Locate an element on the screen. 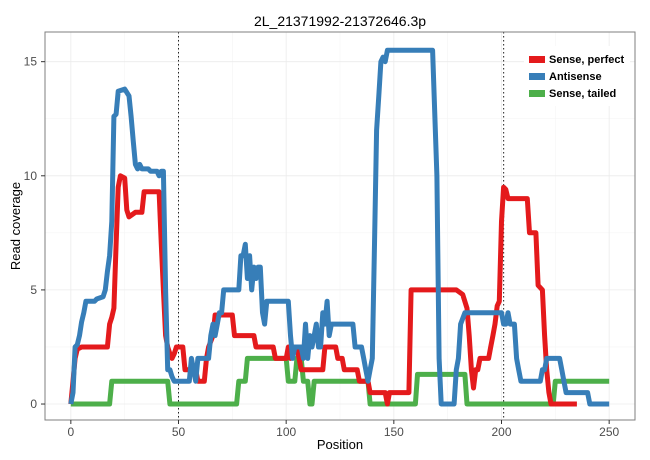  chart-title: 2L_21371992-21372646.3p is located at coordinates (340, 21).